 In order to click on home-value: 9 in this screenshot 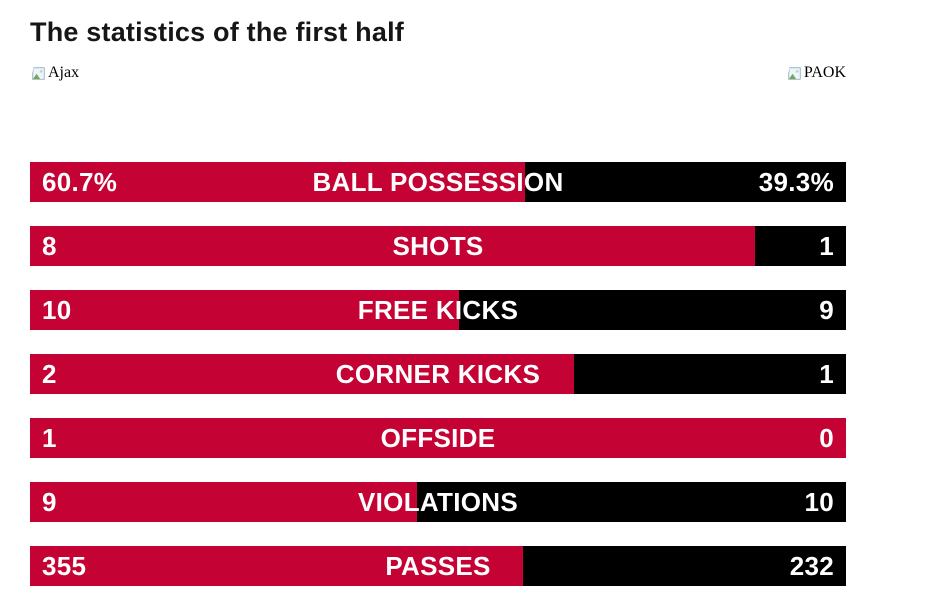, I will do `click(49, 502)`.